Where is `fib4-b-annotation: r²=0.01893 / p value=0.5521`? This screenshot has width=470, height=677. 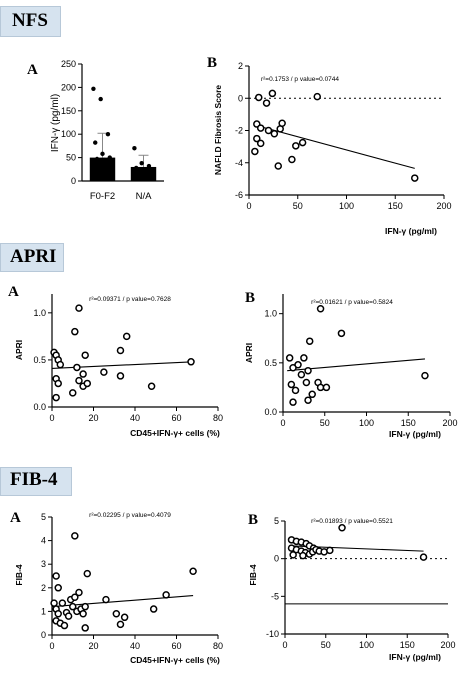 fib4-b-annotation: r²=0.01893 / p value=0.5521 is located at coordinates (352, 521).